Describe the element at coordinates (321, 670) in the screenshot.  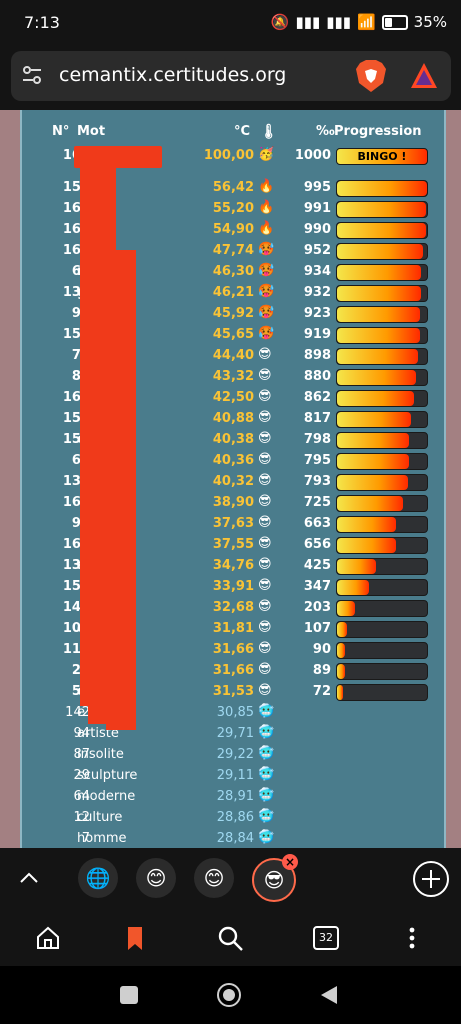
I see `guess-permille: 89` at that location.